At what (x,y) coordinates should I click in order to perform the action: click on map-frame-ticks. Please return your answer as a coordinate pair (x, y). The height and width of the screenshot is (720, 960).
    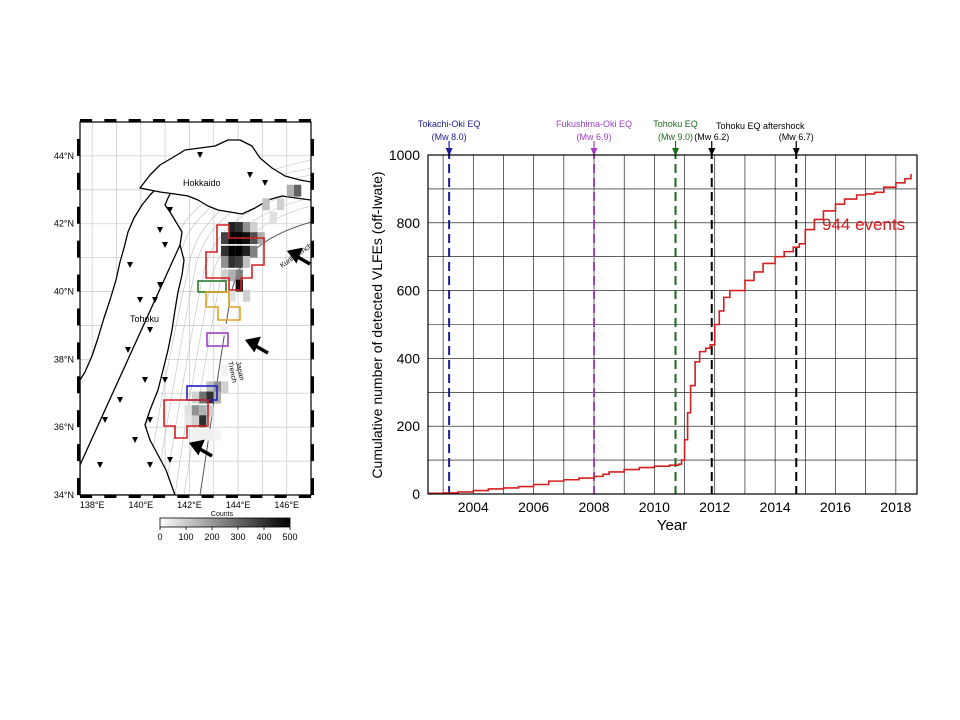
    Looking at the image, I should click on (195, 308).